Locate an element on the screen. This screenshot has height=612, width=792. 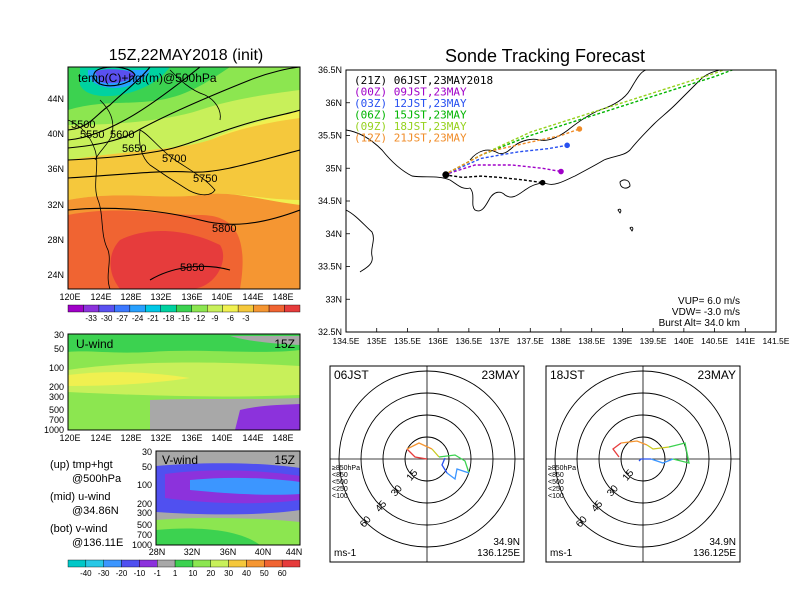
lat-tick: 28N is located at coordinates (157, 552).